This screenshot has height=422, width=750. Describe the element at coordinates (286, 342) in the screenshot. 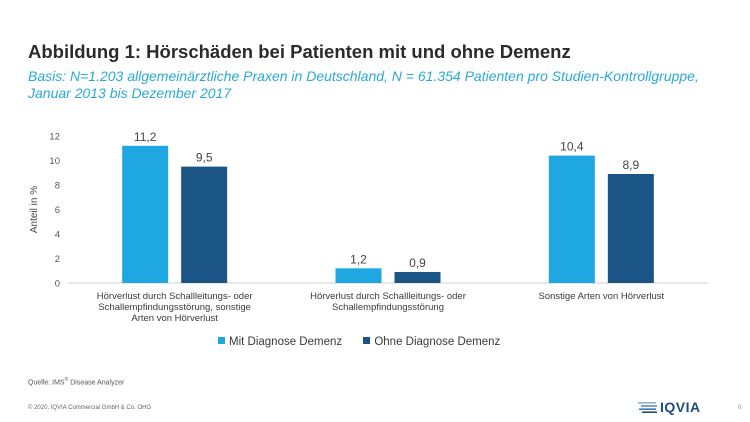

I see `legend-label: Mit Diagnose Demenz` at that location.